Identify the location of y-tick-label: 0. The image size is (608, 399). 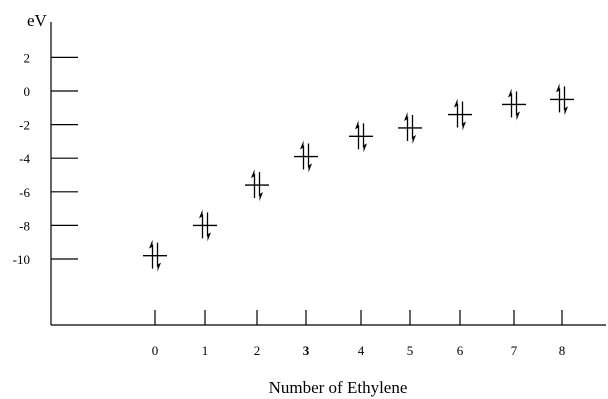
(27, 91).